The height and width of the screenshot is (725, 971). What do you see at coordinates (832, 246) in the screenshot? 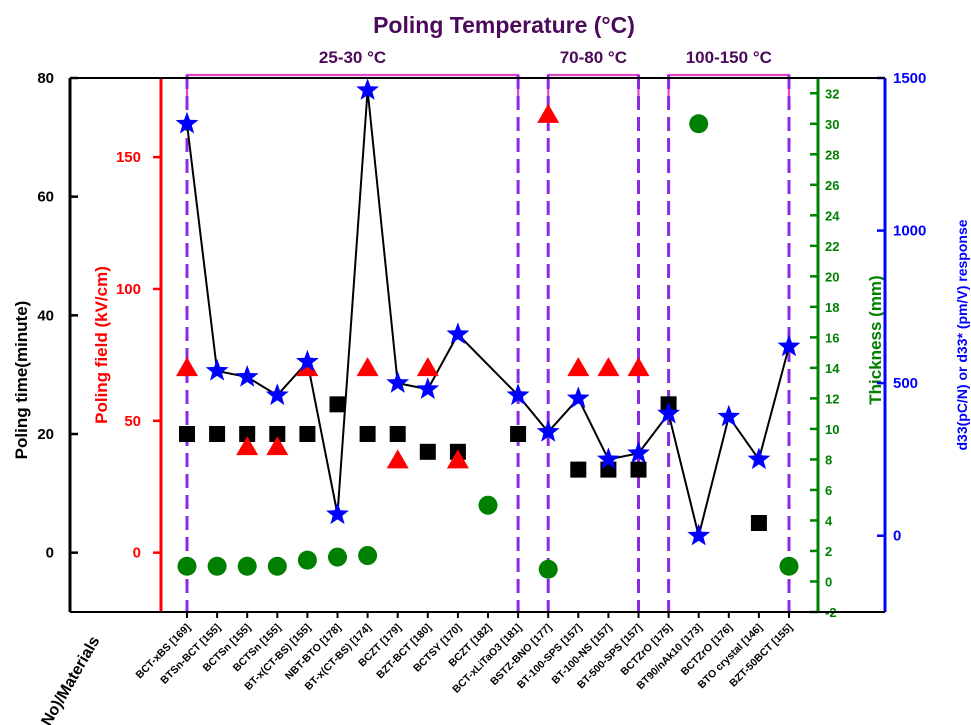
I see `right_green-tick-label: 22` at bounding box center [832, 246].